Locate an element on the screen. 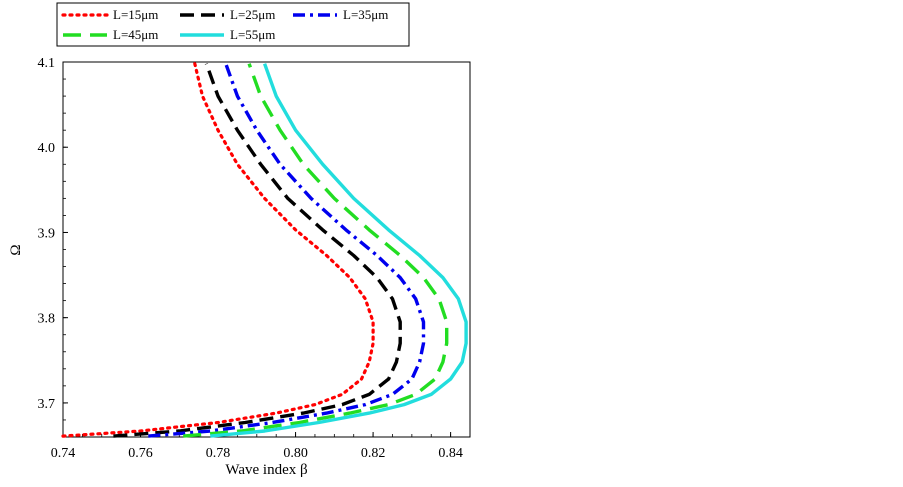 The width and height of the screenshot is (903, 487). x-tick-label: 0.84 is located at coordinates (450, 453).